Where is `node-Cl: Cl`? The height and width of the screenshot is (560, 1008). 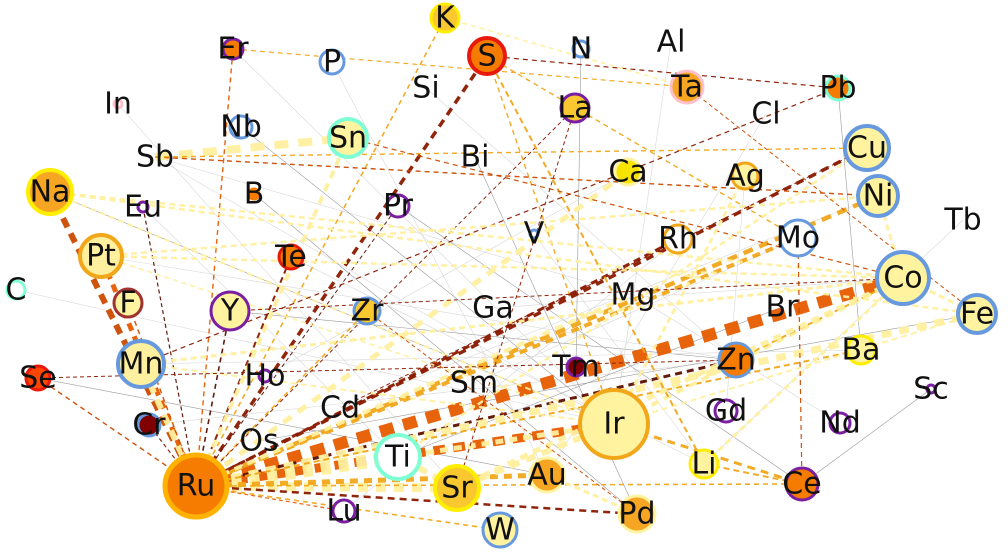
node-Cl: Cl is located at coordinates (765, 114).